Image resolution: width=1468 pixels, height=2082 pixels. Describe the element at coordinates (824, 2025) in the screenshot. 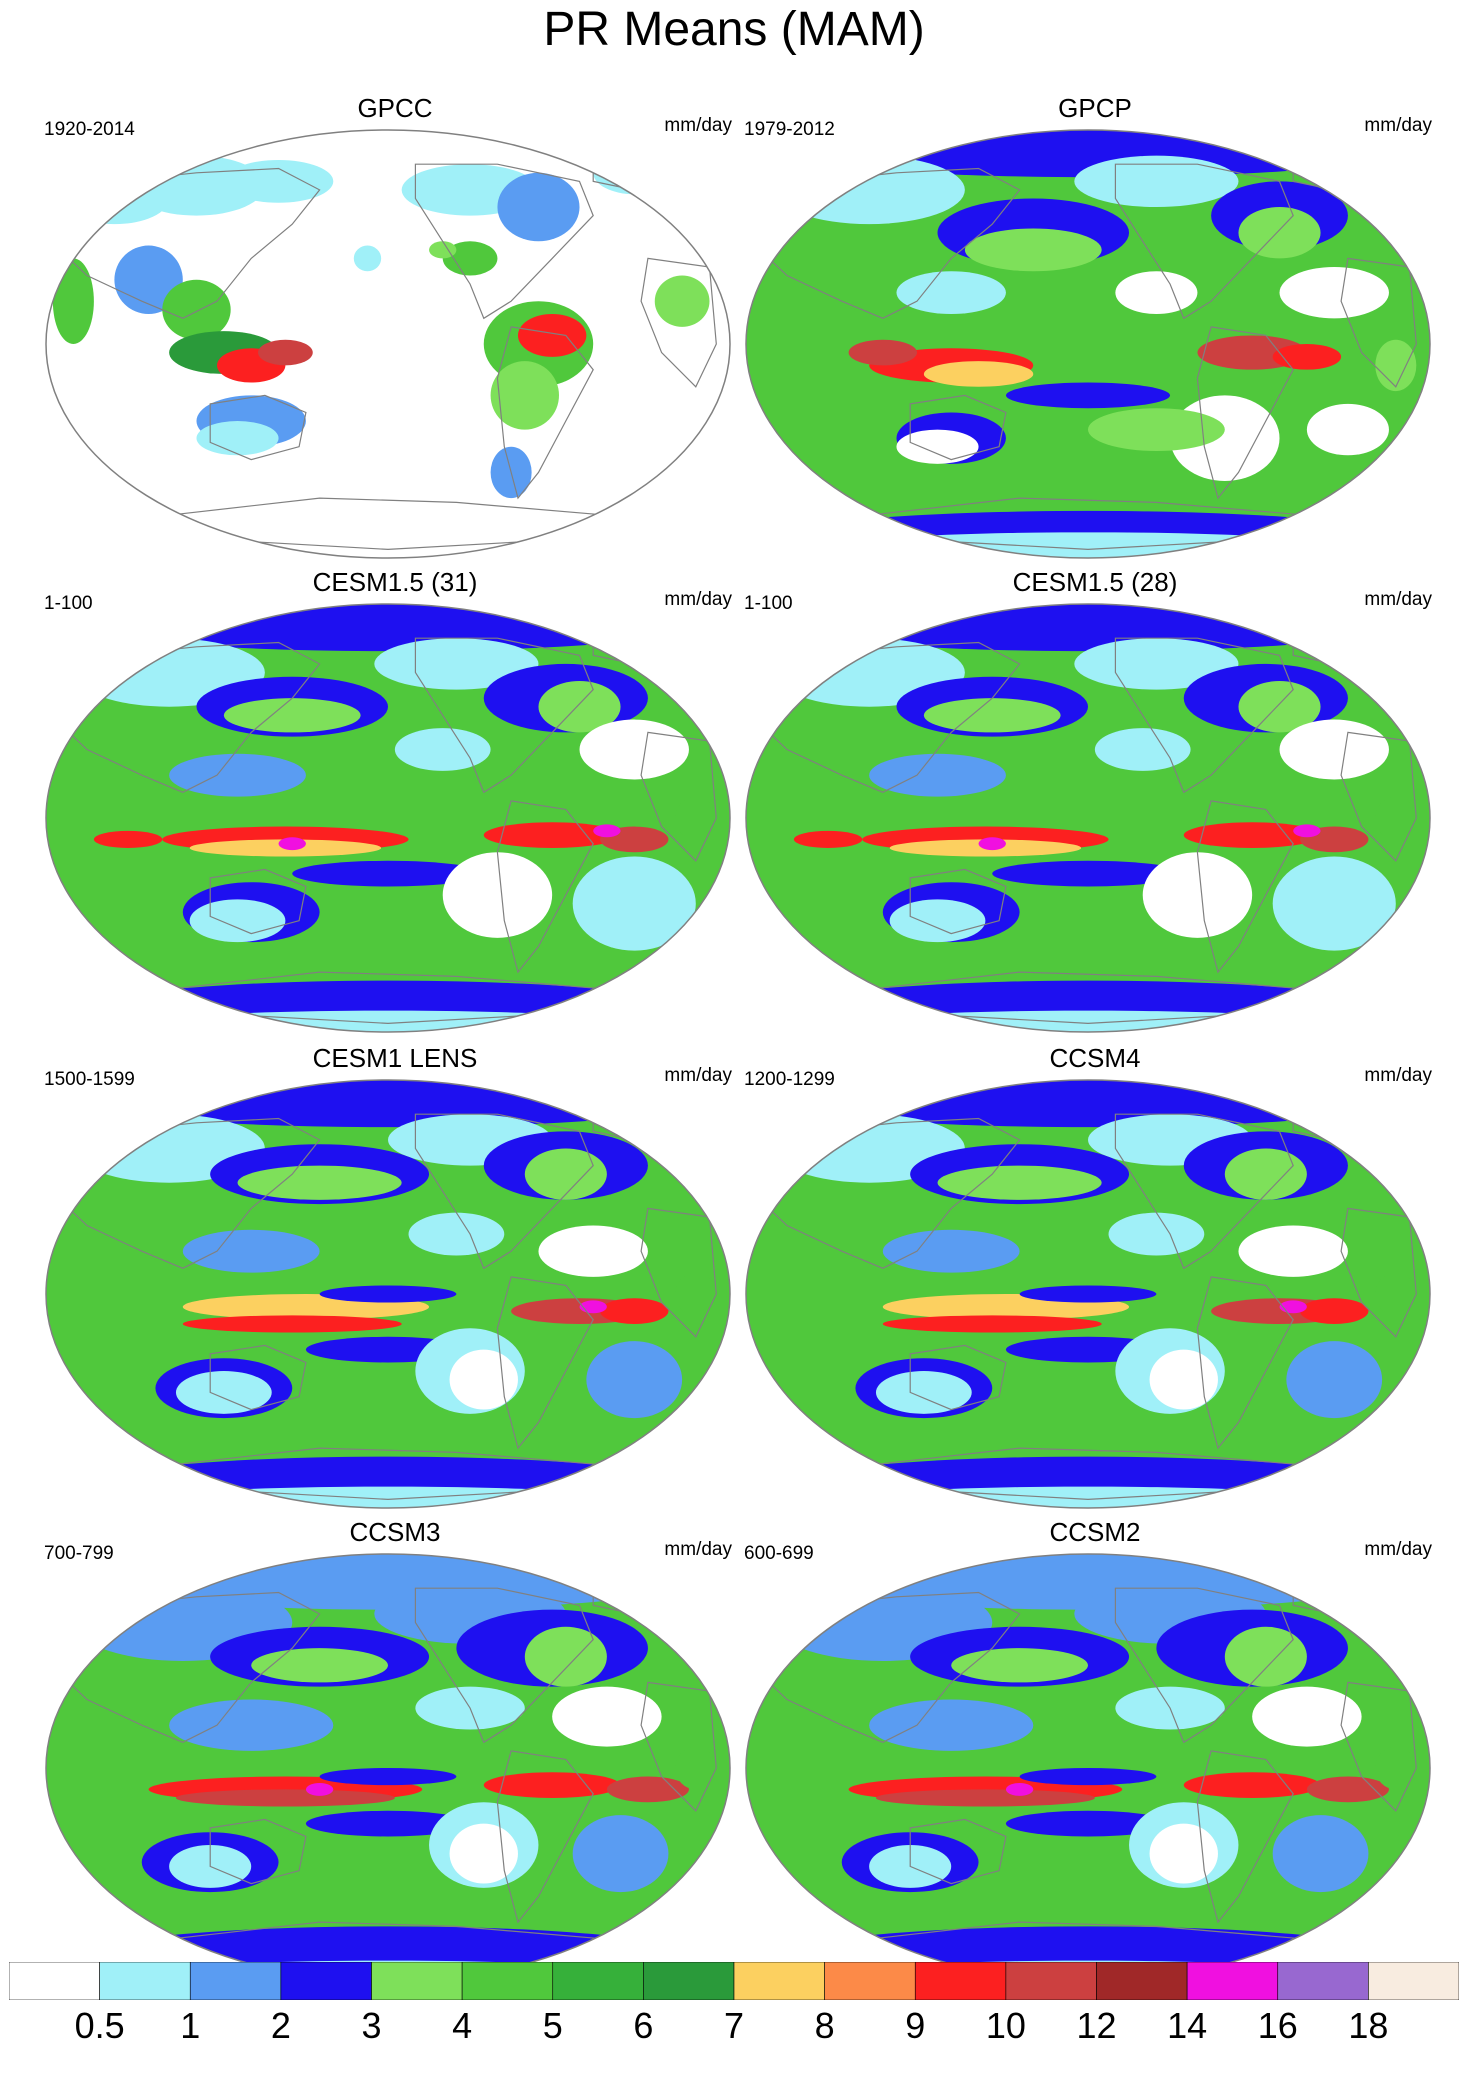

I see `colorbar-tick-label: 8` at that location.